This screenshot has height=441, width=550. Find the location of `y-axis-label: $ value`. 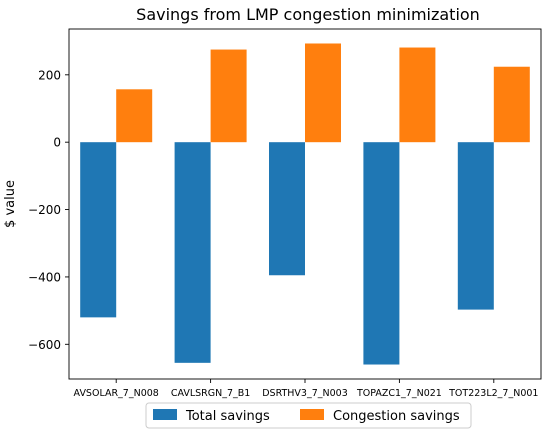

y-axis-label: $ value is located at coordinates (10, 204).